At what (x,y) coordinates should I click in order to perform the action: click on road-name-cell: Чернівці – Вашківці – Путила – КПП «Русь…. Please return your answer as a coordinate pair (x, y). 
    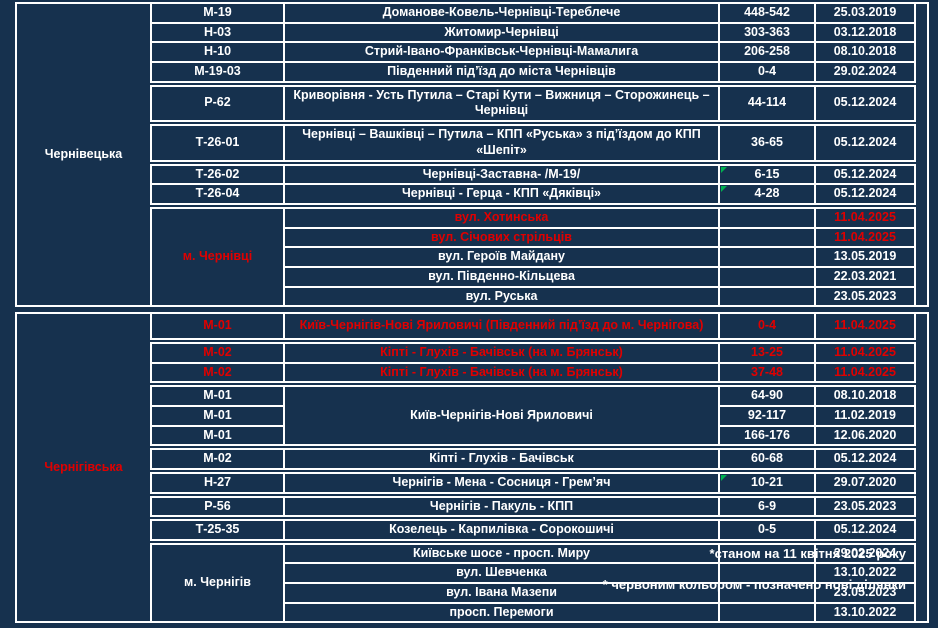
    Looking at the image, I should click on (501, 141).